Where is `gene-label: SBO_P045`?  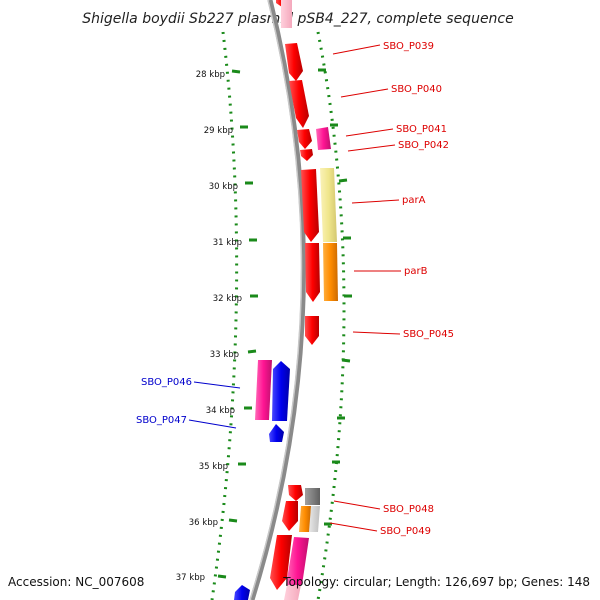 gene-label: SBO_P045 is located at coordinates (428, 334).